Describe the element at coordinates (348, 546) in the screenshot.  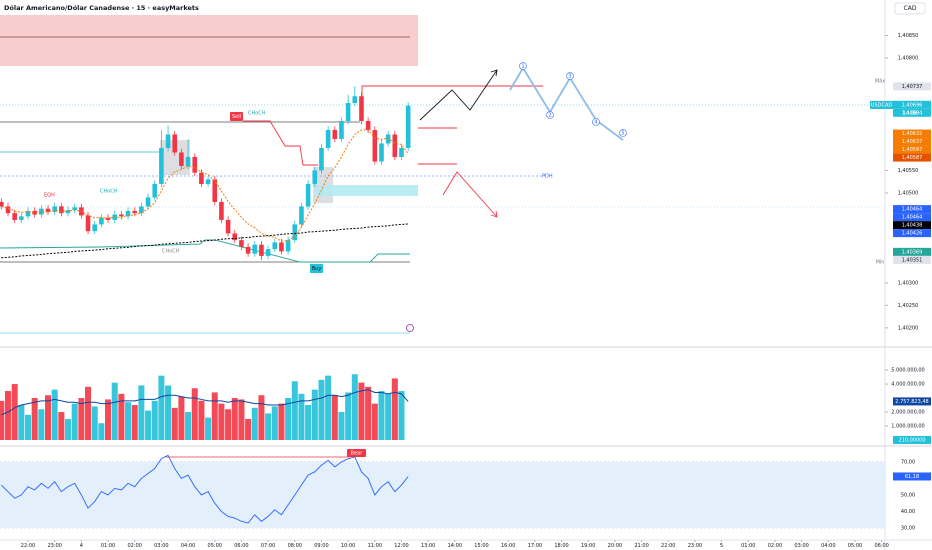
I see `x-tick-label: 10:00` at that location.